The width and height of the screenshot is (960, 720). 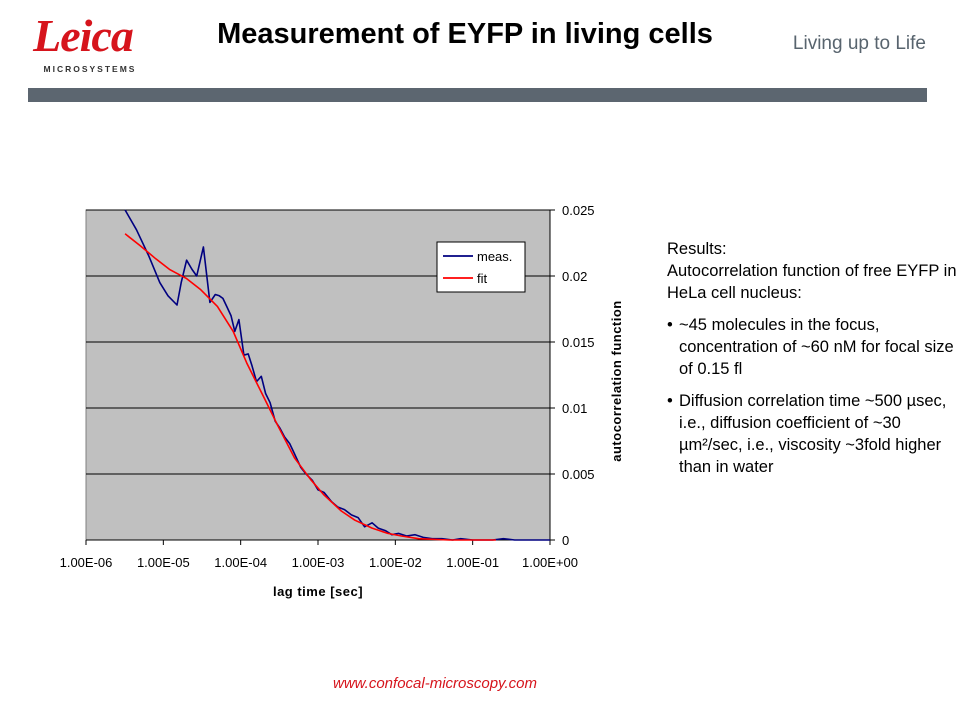 What do you see at coordinates (574, 276) in the screenshot?
I see `y-tick-label: 0.02` at bounding box center [574, 276].